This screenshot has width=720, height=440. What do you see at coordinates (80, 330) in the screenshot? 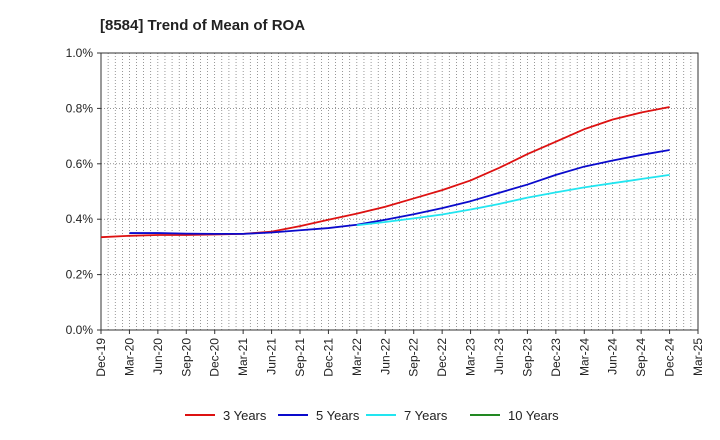
I see `y-tick-label: 0.0%` at bounding box center [80, 330].